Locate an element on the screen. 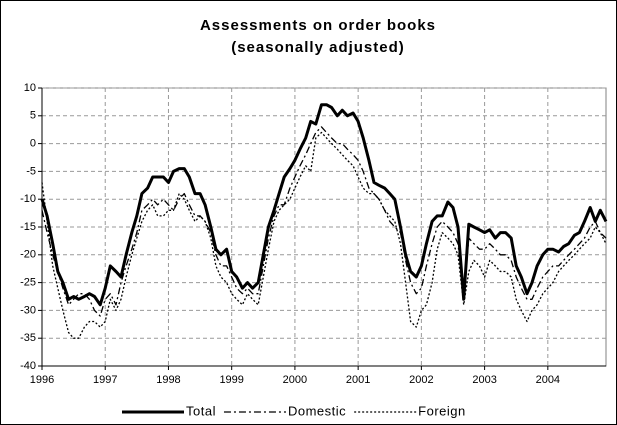  x-tick-label: 1998 is located at coordinates (168, 380).